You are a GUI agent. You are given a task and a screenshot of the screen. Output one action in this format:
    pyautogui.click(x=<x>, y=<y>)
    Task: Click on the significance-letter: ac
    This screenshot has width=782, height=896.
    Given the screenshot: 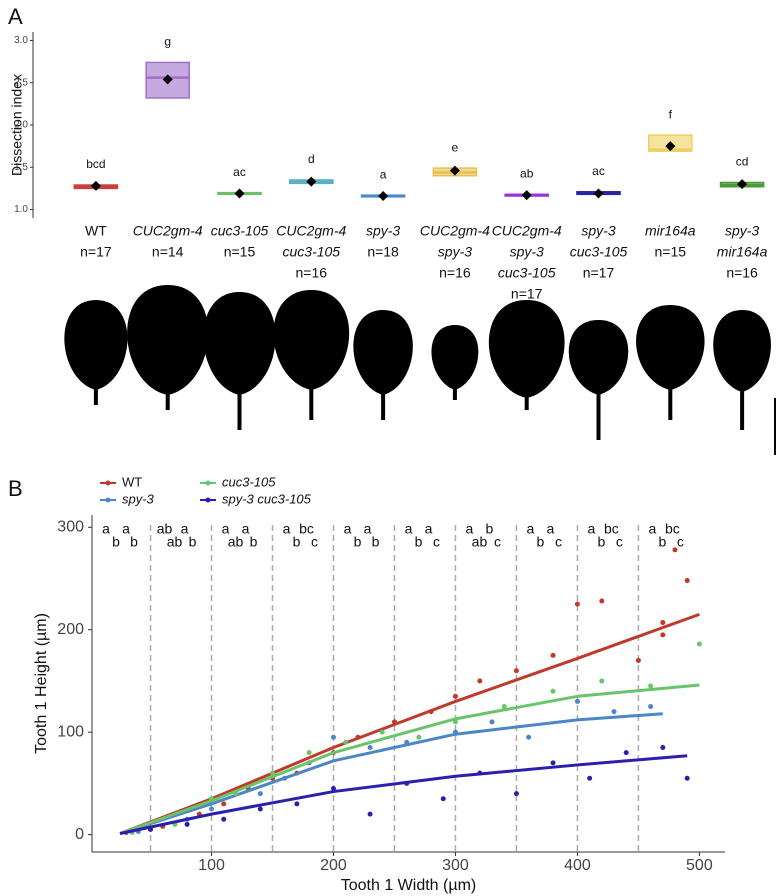 What is the action you would take?
    pyautogui.click(x=598, y=171)
    